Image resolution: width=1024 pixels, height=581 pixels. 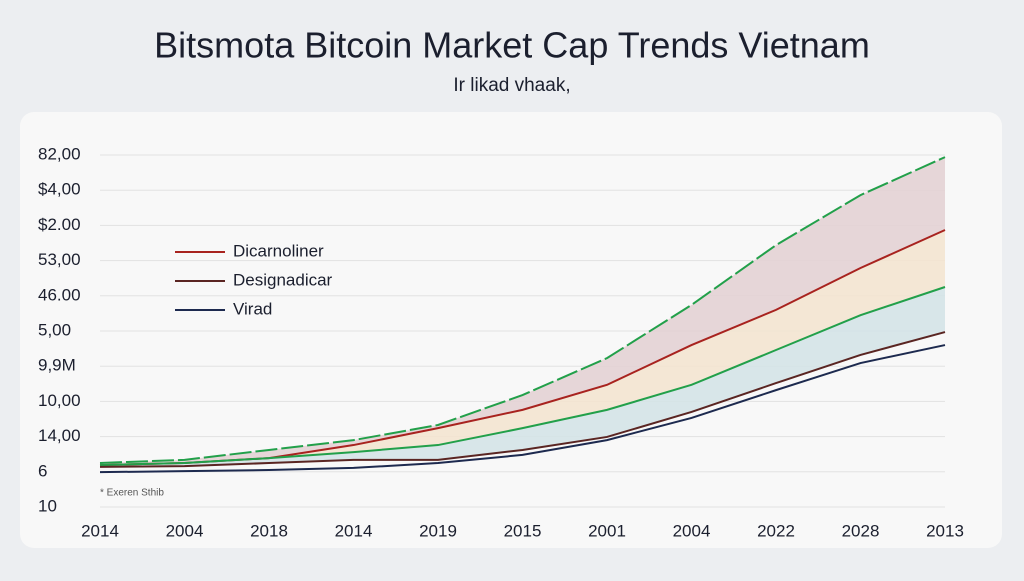 What do you see at coordinates (776, 530) in the screenshot?
I see `x-tick-label: 2022` at bounding box center [776, 530].